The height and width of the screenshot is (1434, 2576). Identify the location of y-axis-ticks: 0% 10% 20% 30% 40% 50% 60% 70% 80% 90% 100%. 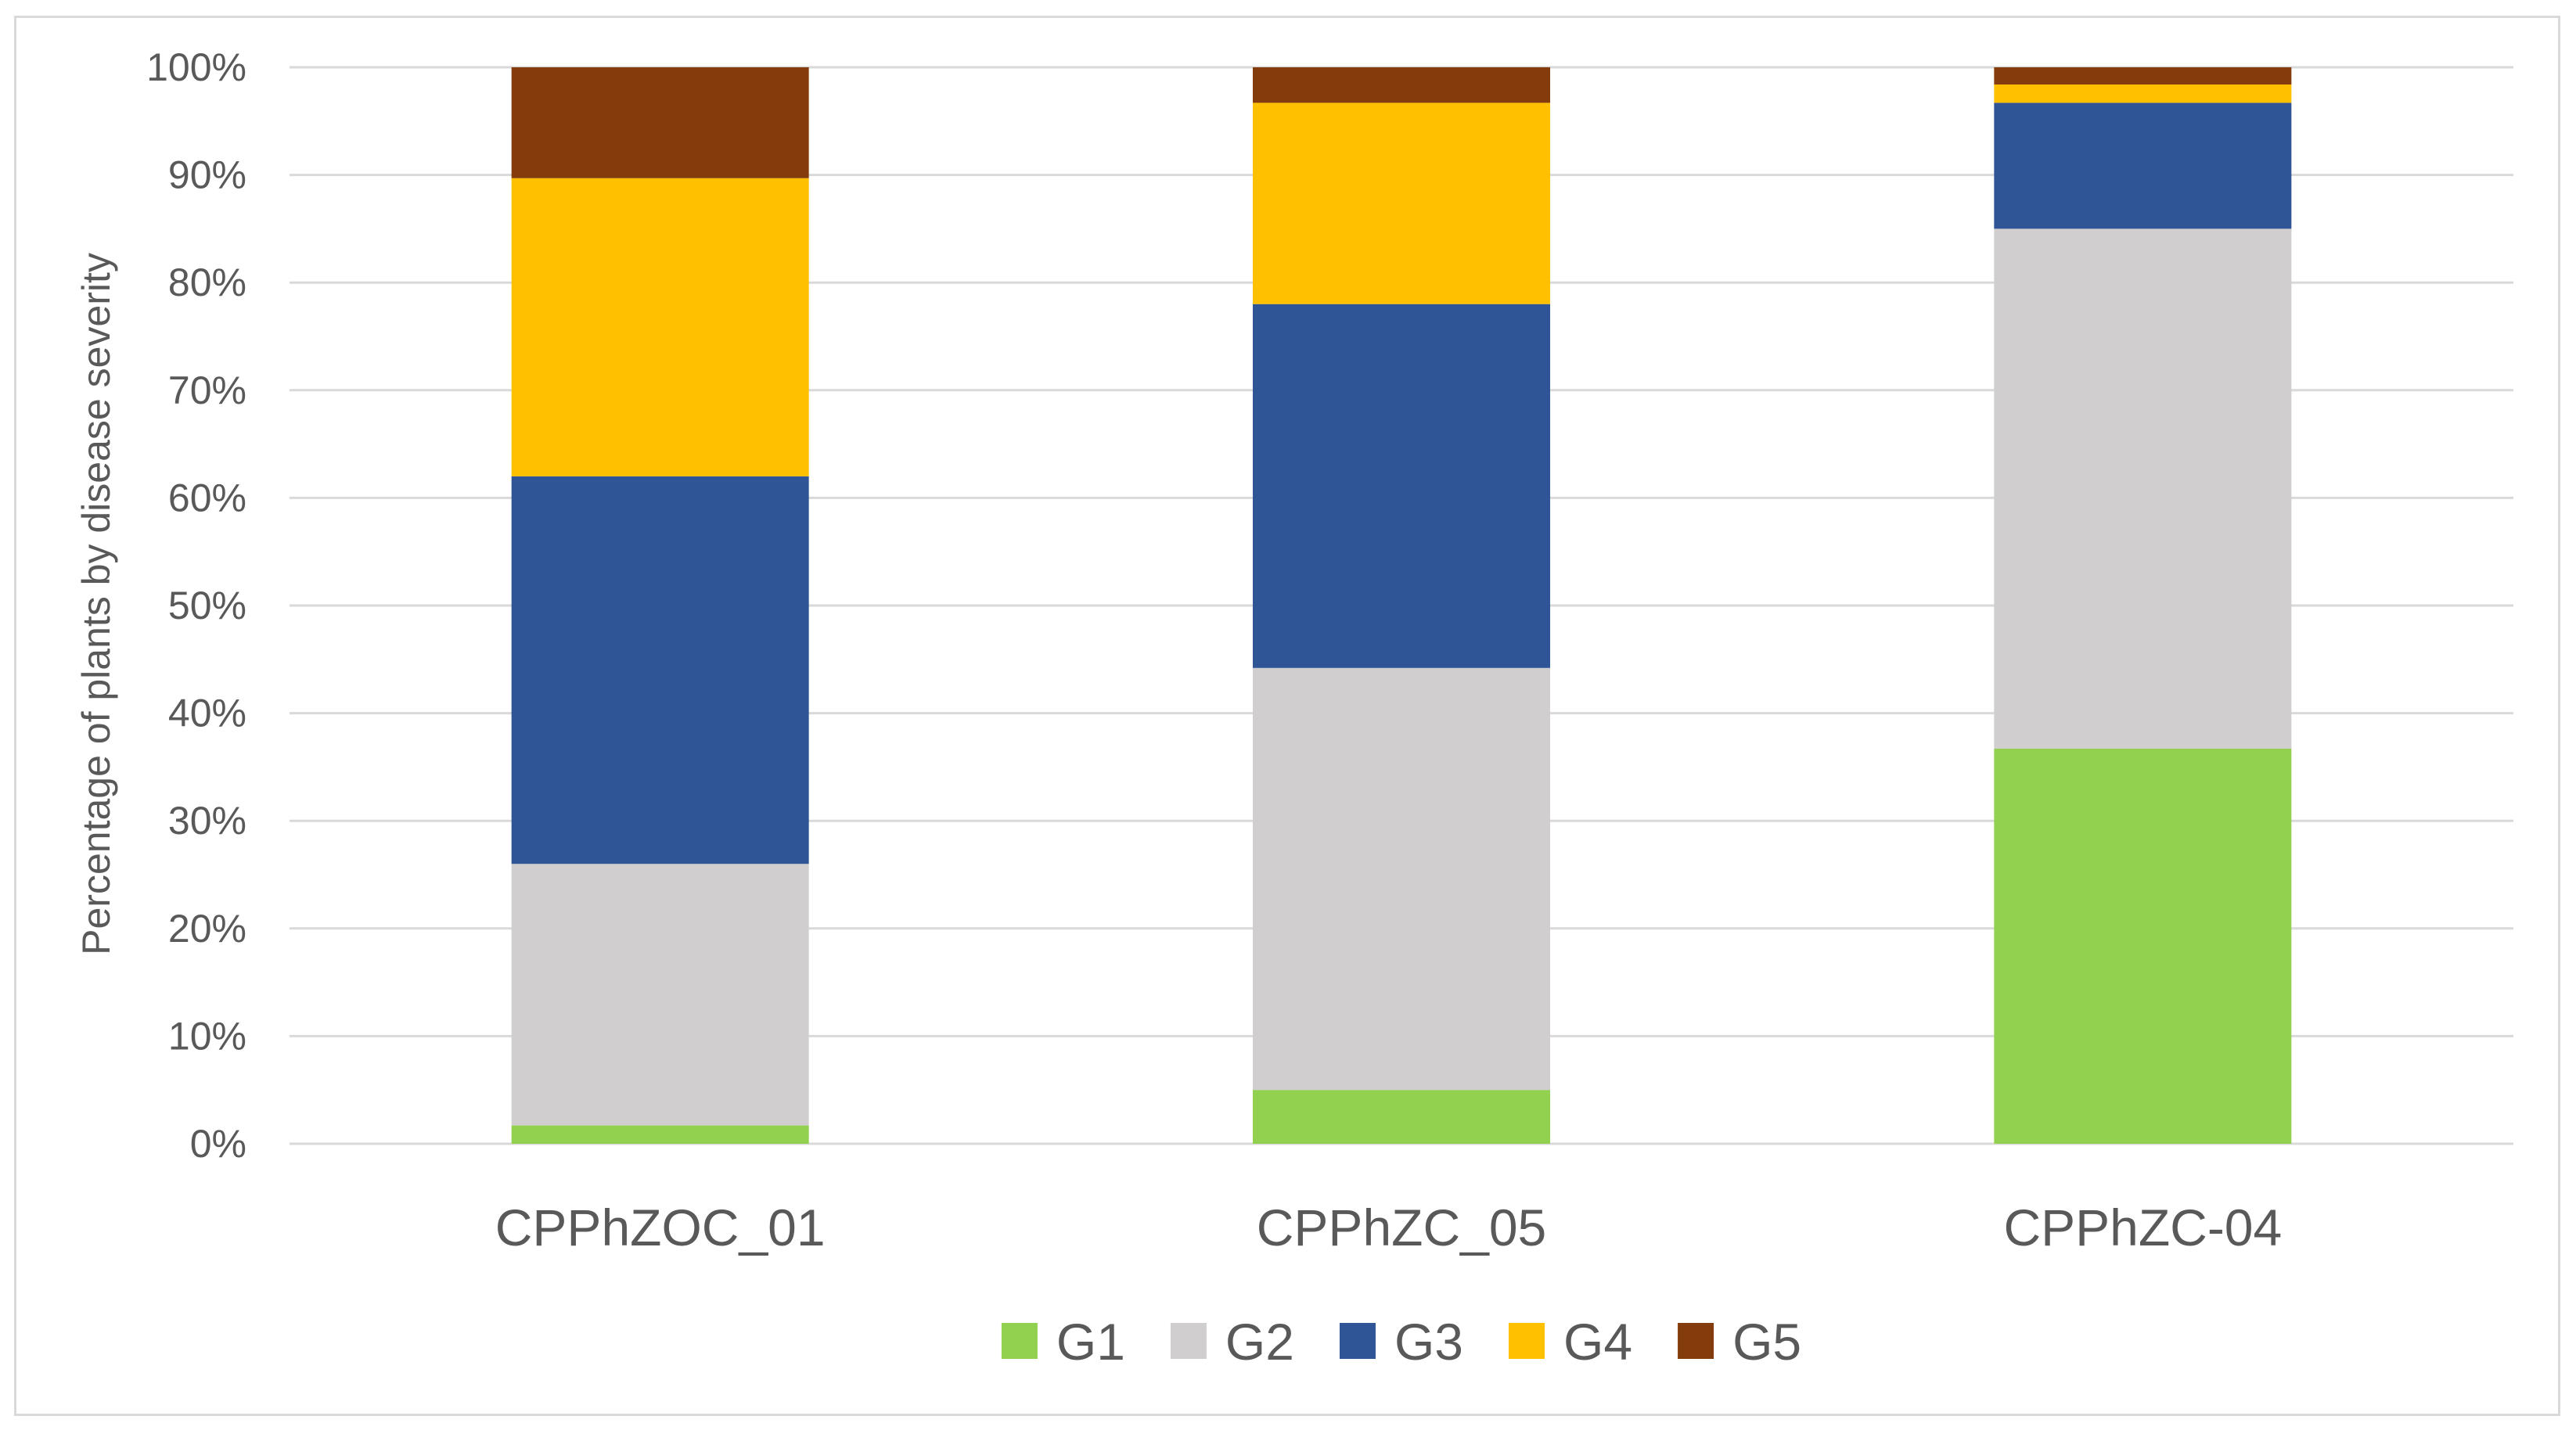
(196, 605).